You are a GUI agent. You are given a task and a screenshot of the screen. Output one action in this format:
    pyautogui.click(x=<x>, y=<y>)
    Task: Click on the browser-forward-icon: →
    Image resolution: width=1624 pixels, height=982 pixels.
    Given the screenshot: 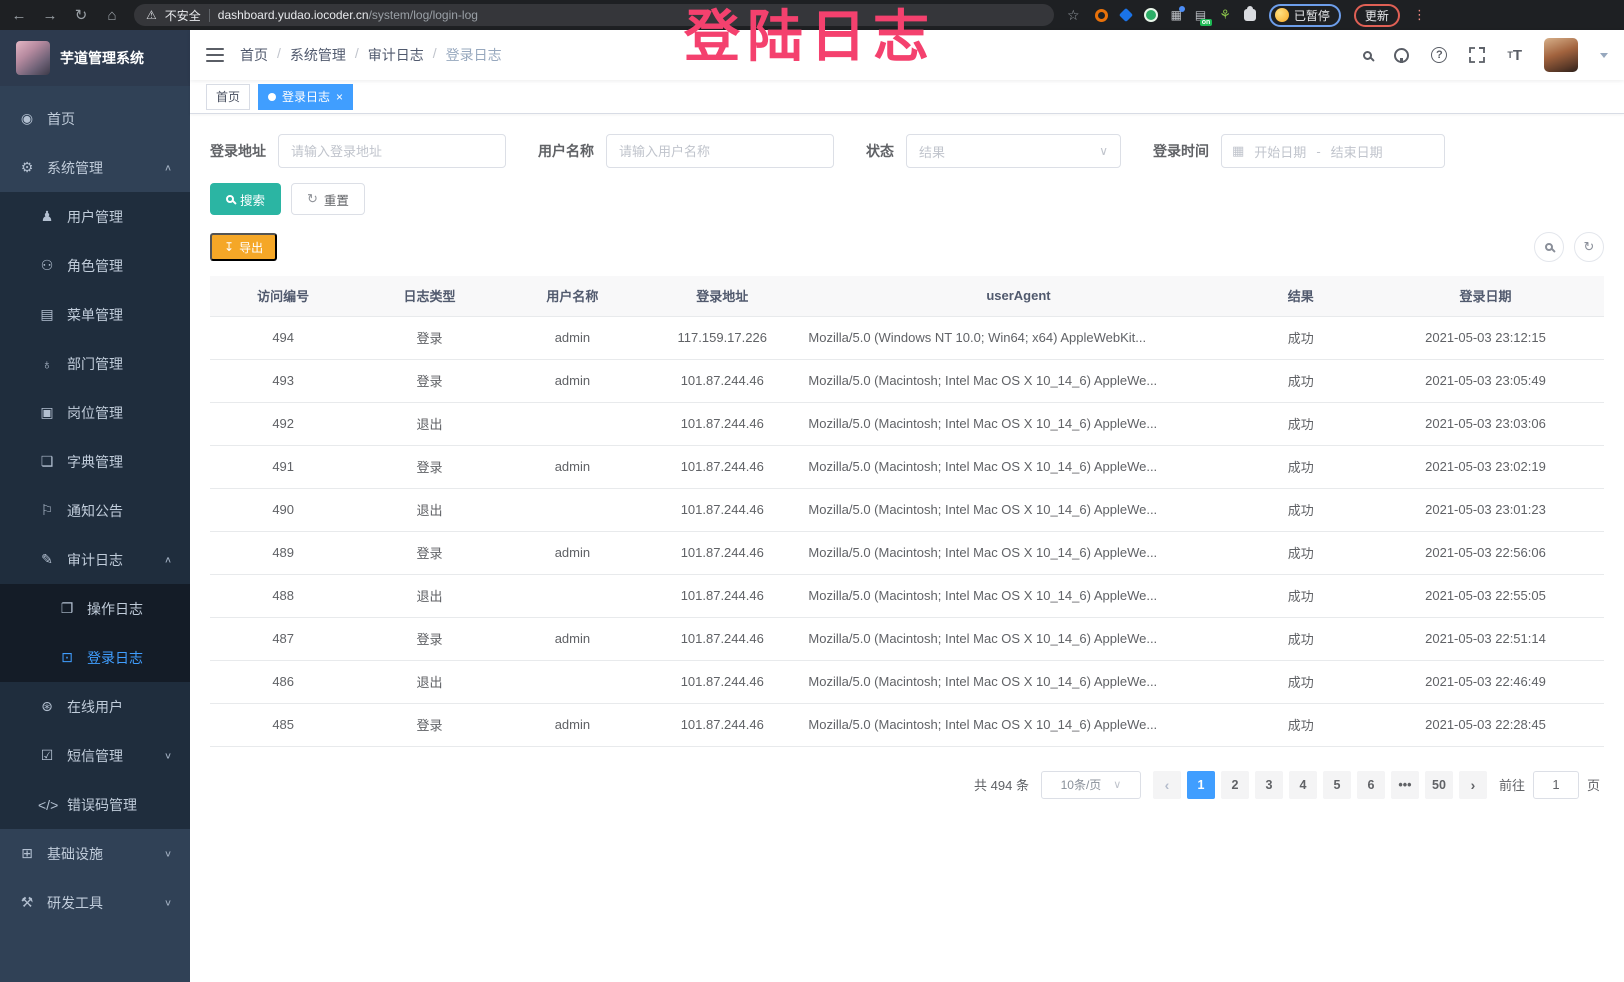 What is the action you would take?
    pyautogui.click(x=50, y=15)
    